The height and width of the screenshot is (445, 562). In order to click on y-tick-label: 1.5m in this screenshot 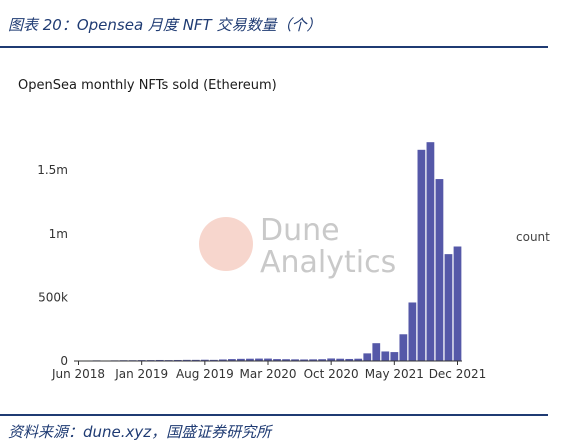, I will do `click(52, 170)`.